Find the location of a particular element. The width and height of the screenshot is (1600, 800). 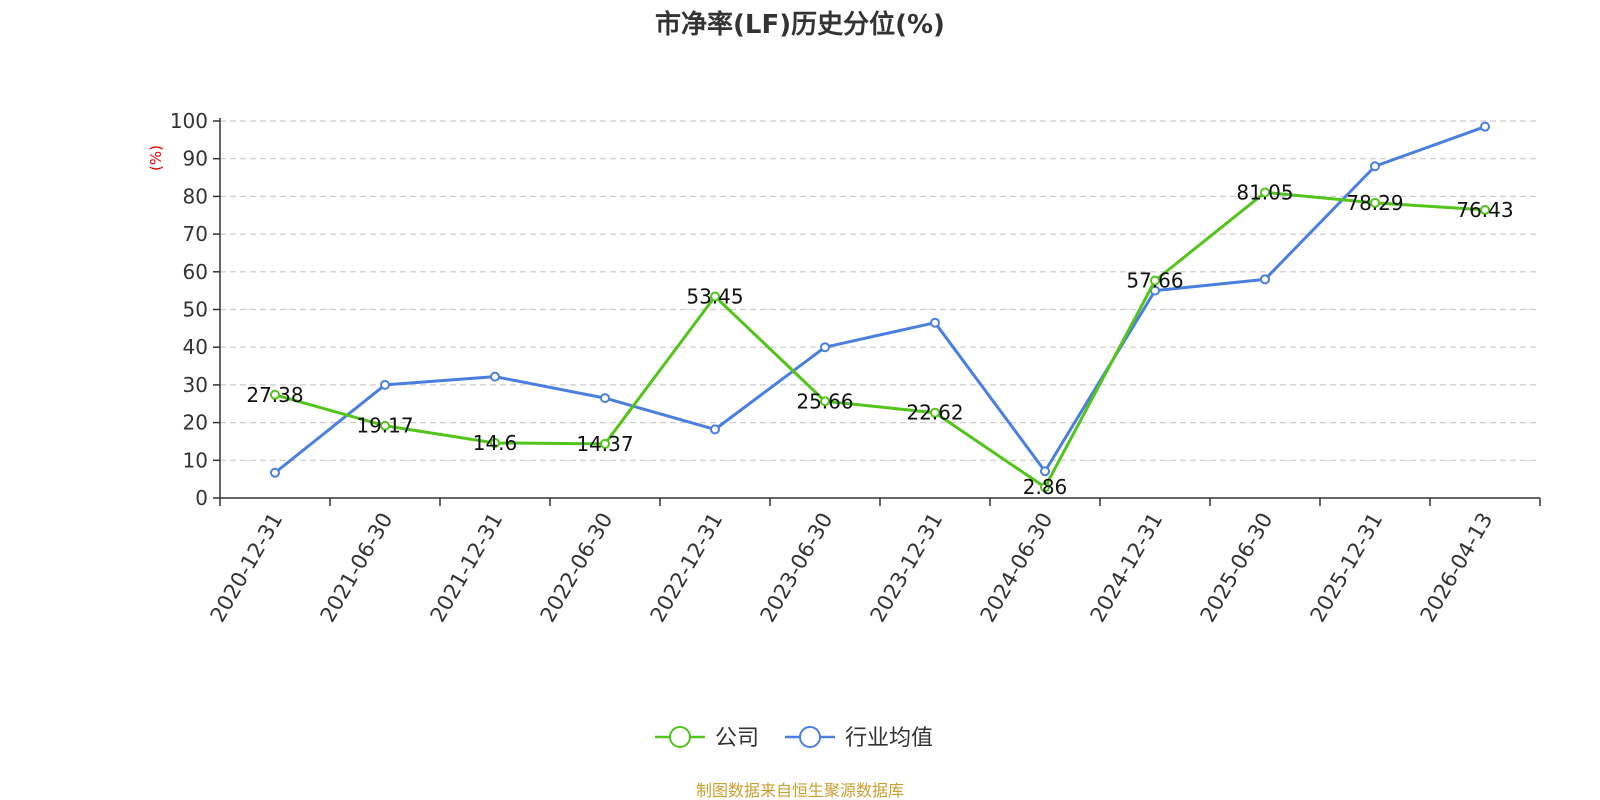

y-tick-label: 40 is located at coordinates (195, 347).